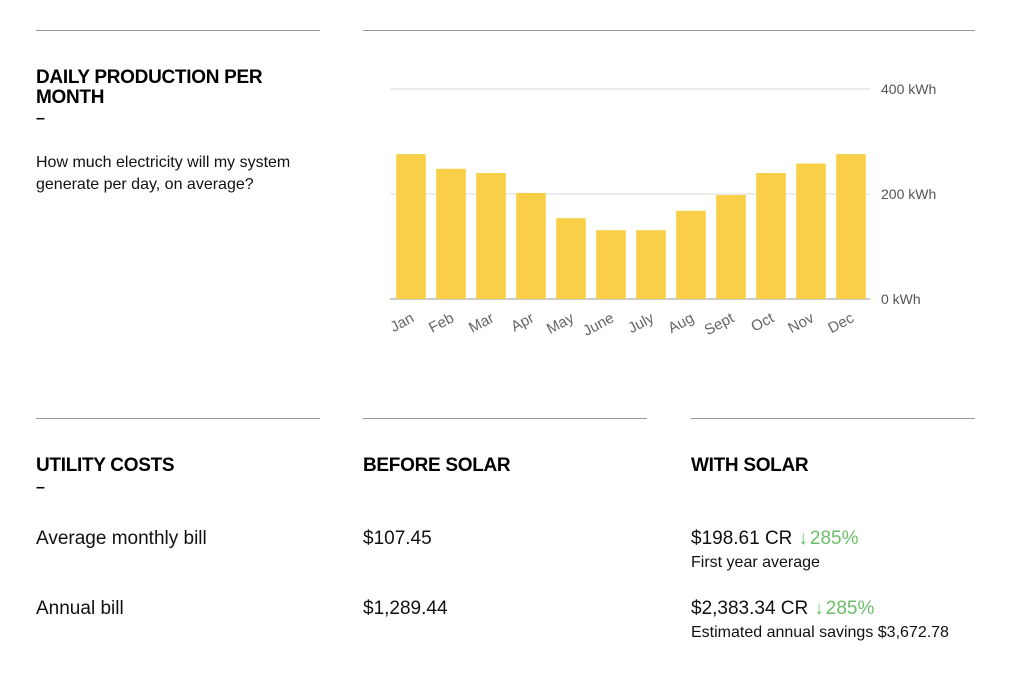  Describe the element at coordinates (522, 323) in the screenshot. I see `x-tick-label: Apr` at that location.